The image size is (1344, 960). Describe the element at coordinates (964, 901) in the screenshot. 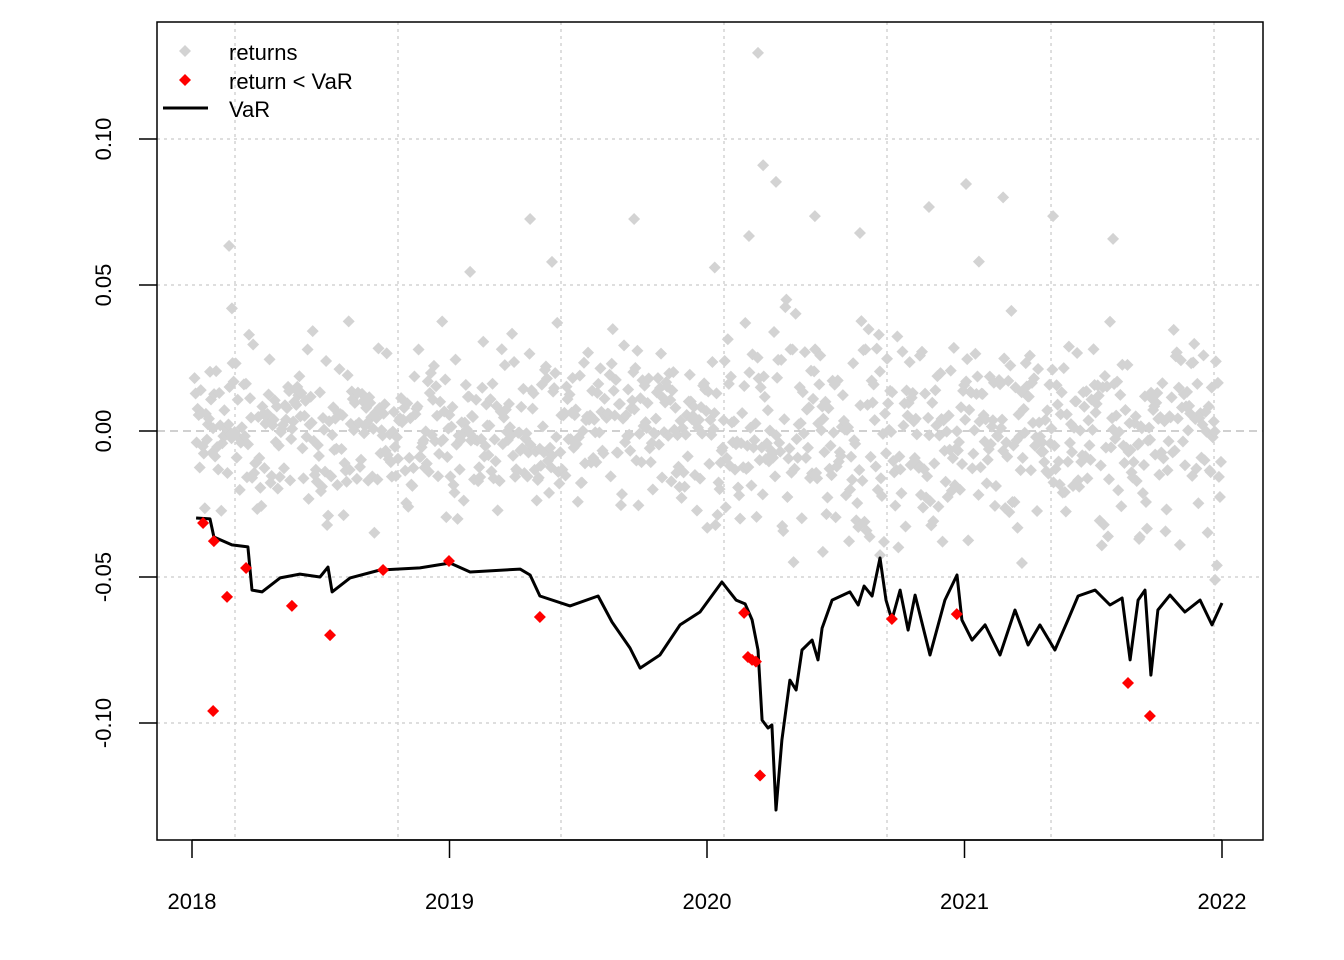

I see `x-tick-label: 2021` at that location.